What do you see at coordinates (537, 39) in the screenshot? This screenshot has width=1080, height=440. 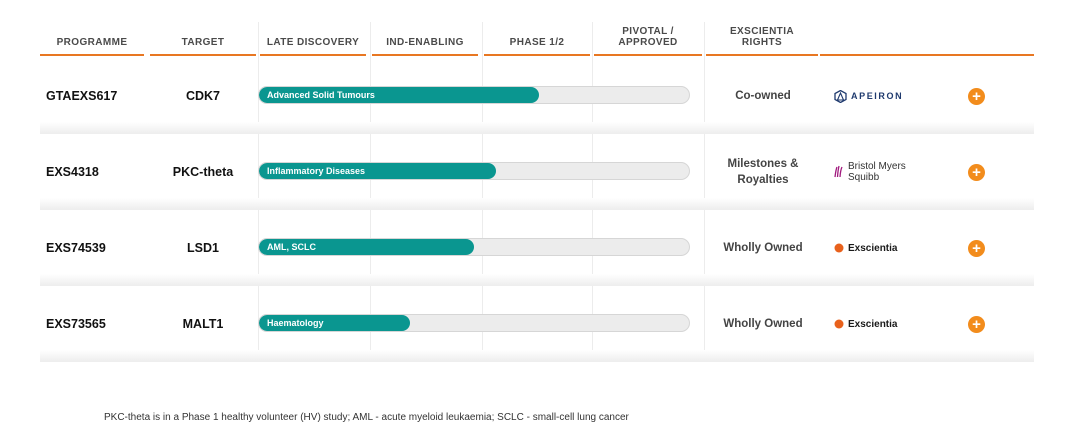 I see `header-phase-1-2: PHASE 1/2` at bounding box center [537, 39].